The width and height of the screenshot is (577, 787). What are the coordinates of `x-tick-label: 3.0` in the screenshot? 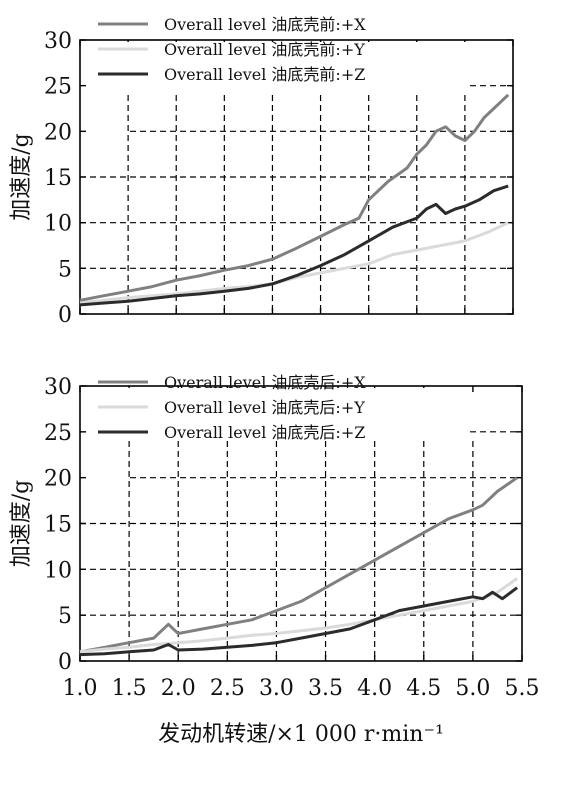 It's located at (276, 688).